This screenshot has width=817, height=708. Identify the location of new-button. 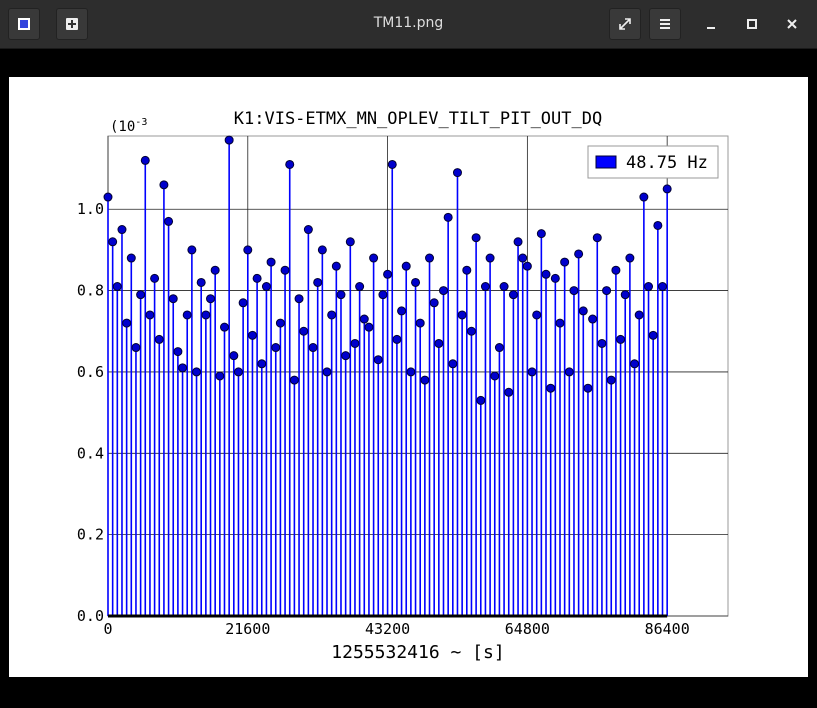
(72, 24).